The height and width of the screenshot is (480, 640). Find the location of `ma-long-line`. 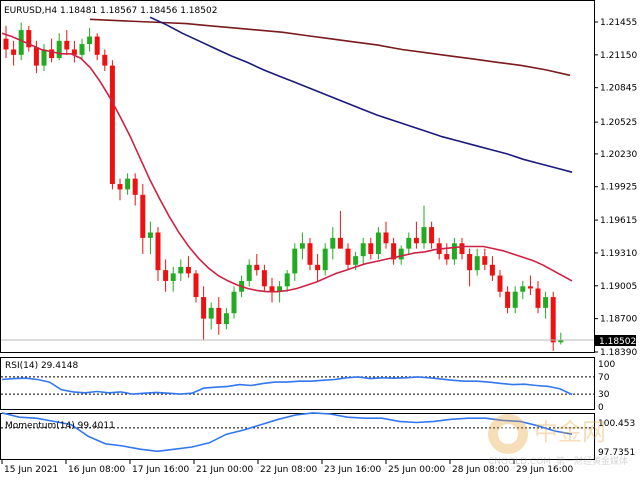

ma-long-line is located at coordinates (330, 47).